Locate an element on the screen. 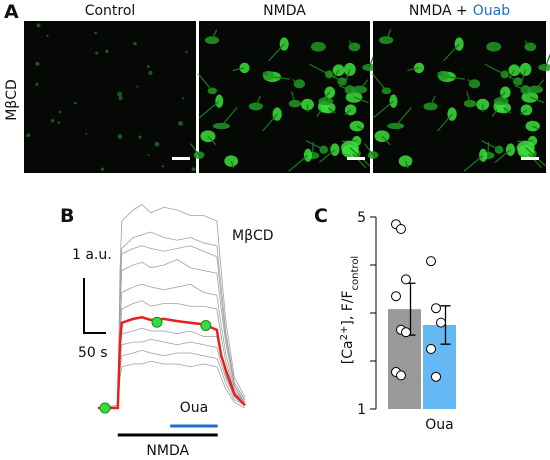 The width and height of the screenshot is (550, 460). micrograph is located at coordinates (110, 97).